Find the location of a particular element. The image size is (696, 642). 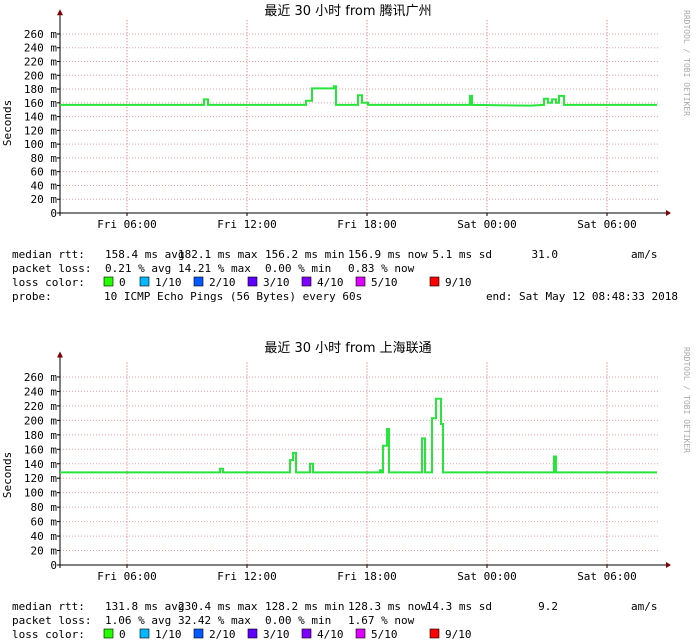

stat-text: 131.8 ms avg is located at coordinates (144, 606).